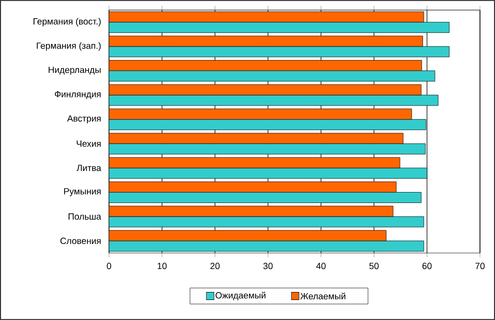 The height and width of the screenshot is (320, 495). Describe the element at coordinates (427, 266) in the screenshot. I see `x-tick-label: 60` at that location.